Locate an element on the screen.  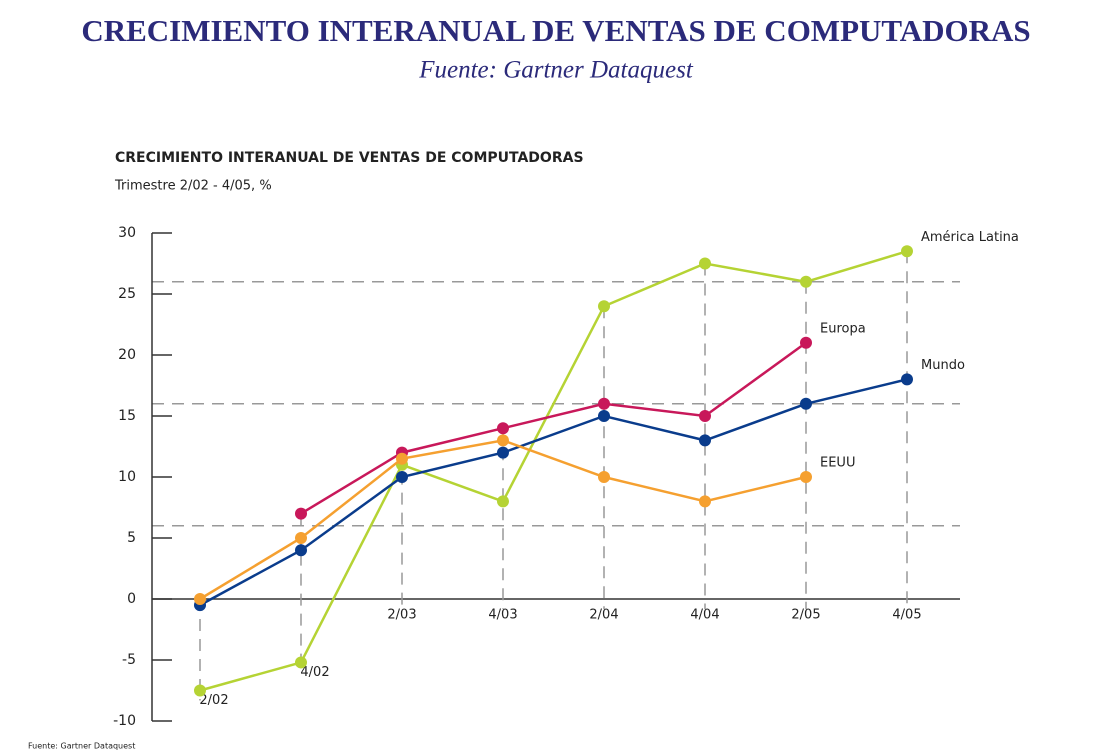
x-tick-label: 2/05 is located at coordinates (805, 615).